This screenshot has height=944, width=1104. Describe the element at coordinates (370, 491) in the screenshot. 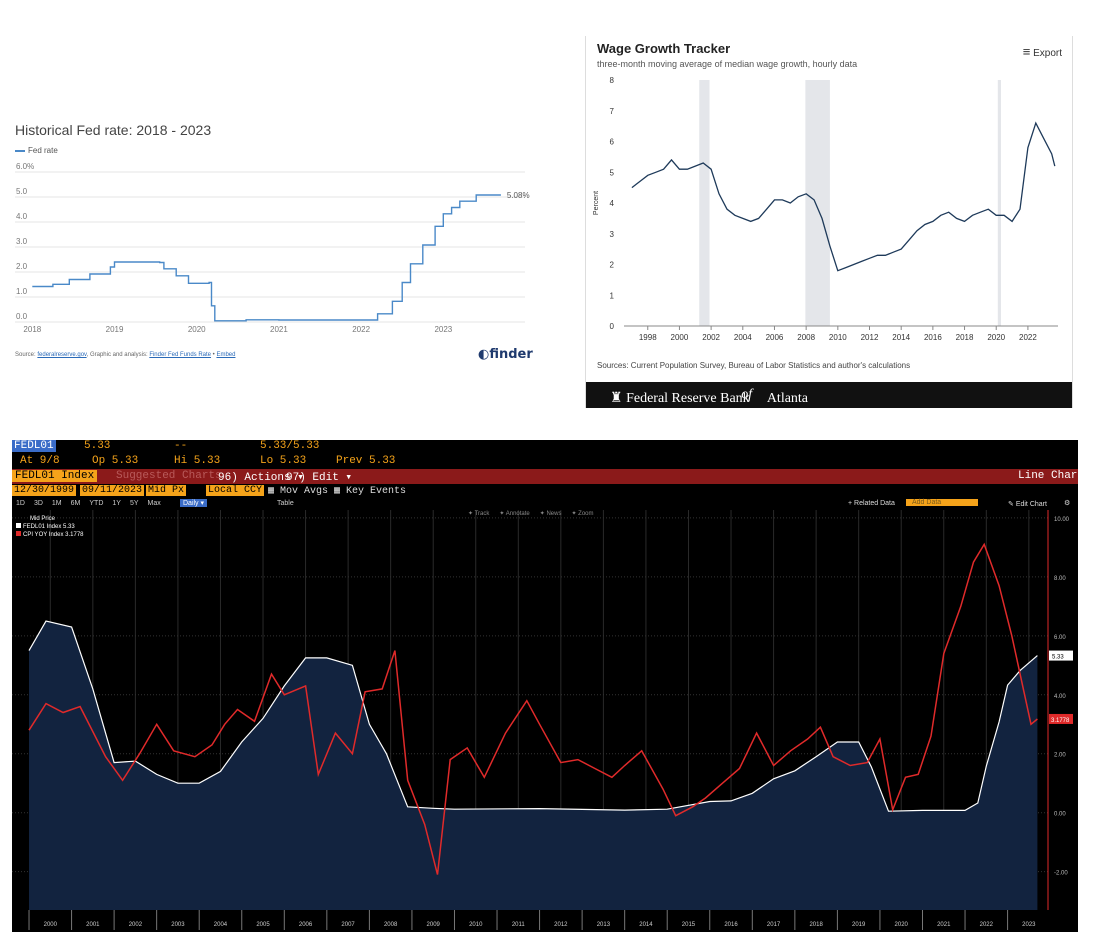

I see `key-events-toggle: ▦ Key Events` at that location.